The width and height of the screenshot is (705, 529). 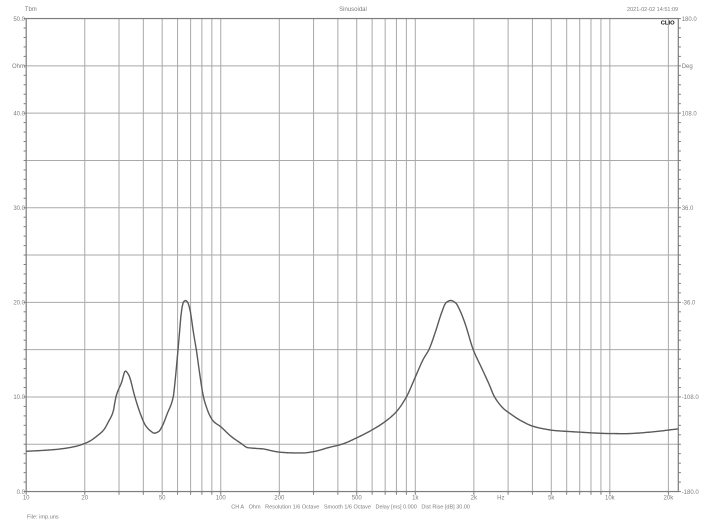 I want to click on svg-text: 20, so click(x=84, y=499).